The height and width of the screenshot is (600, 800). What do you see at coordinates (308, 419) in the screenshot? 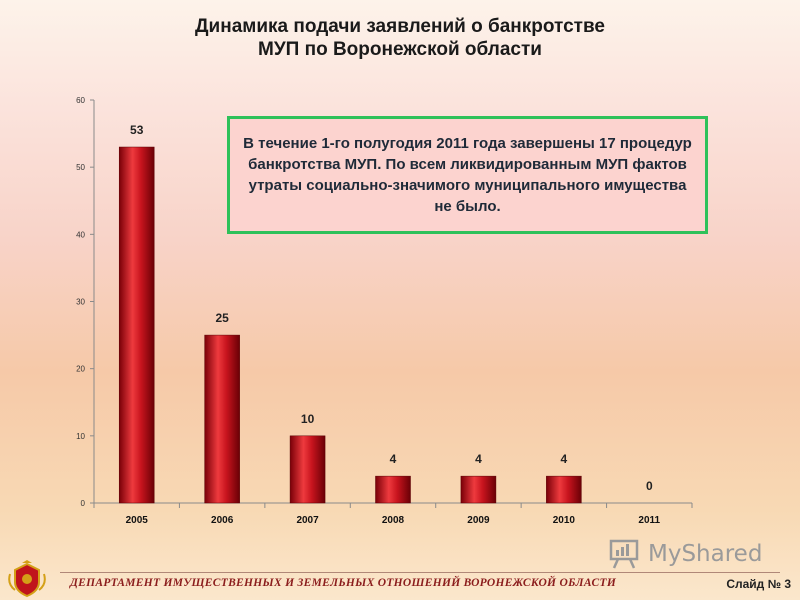
I see `data-label: 10` at bounding box center [308, 419].